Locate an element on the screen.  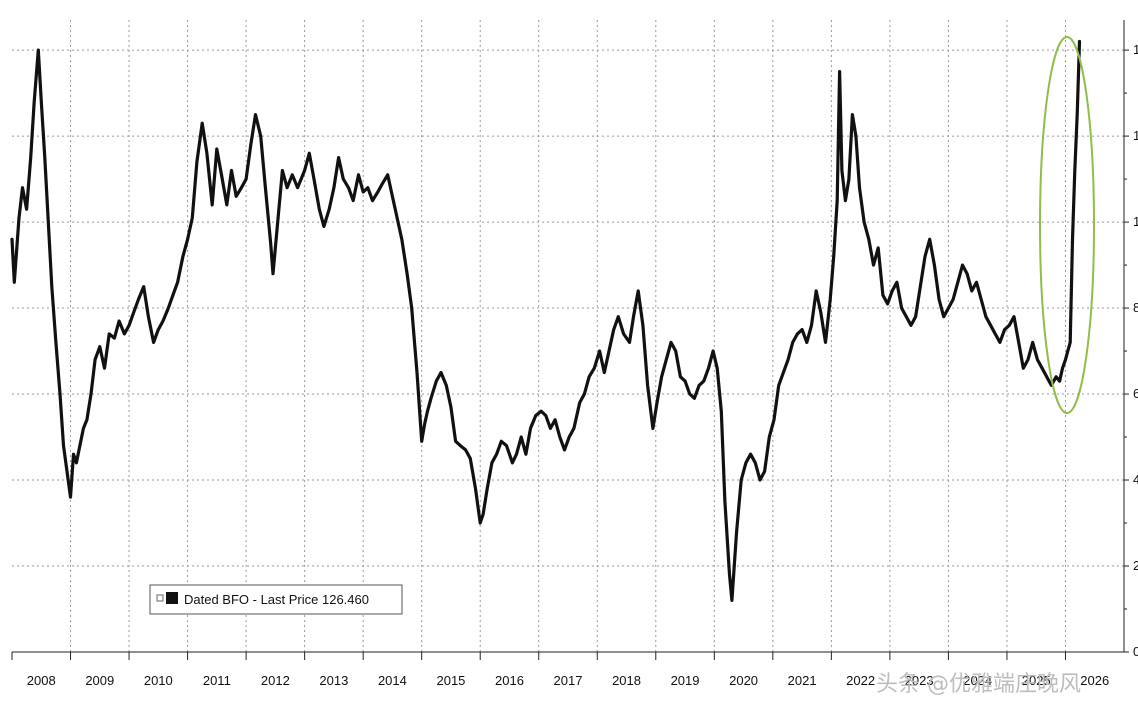
x-tick-label: 2013 is located at coordinates (333, 680).